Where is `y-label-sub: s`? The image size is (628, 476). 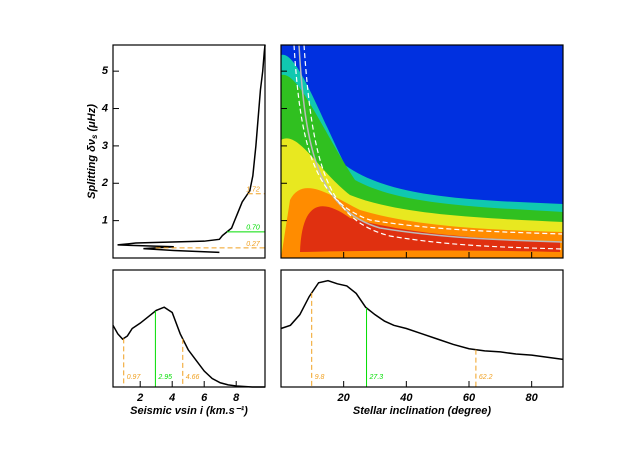 y-label-sub: s is located at coordinates (94, 136).